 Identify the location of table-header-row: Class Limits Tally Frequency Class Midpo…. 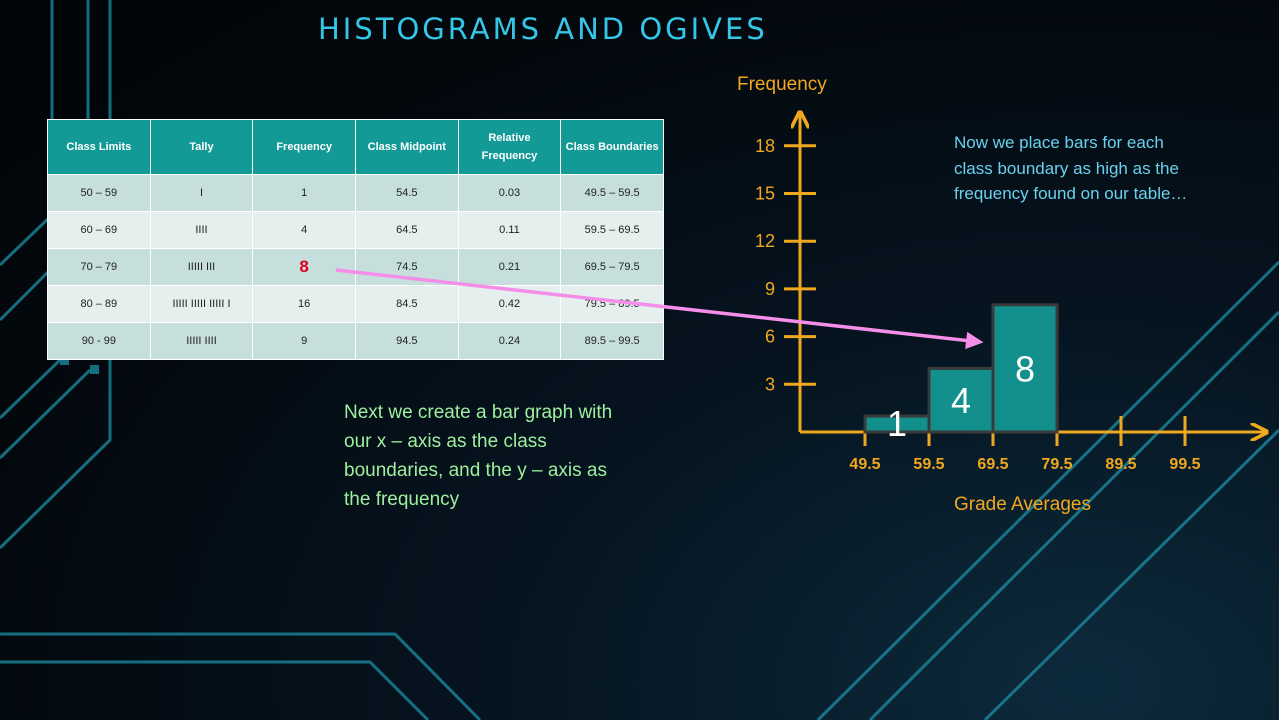
(355, 147).